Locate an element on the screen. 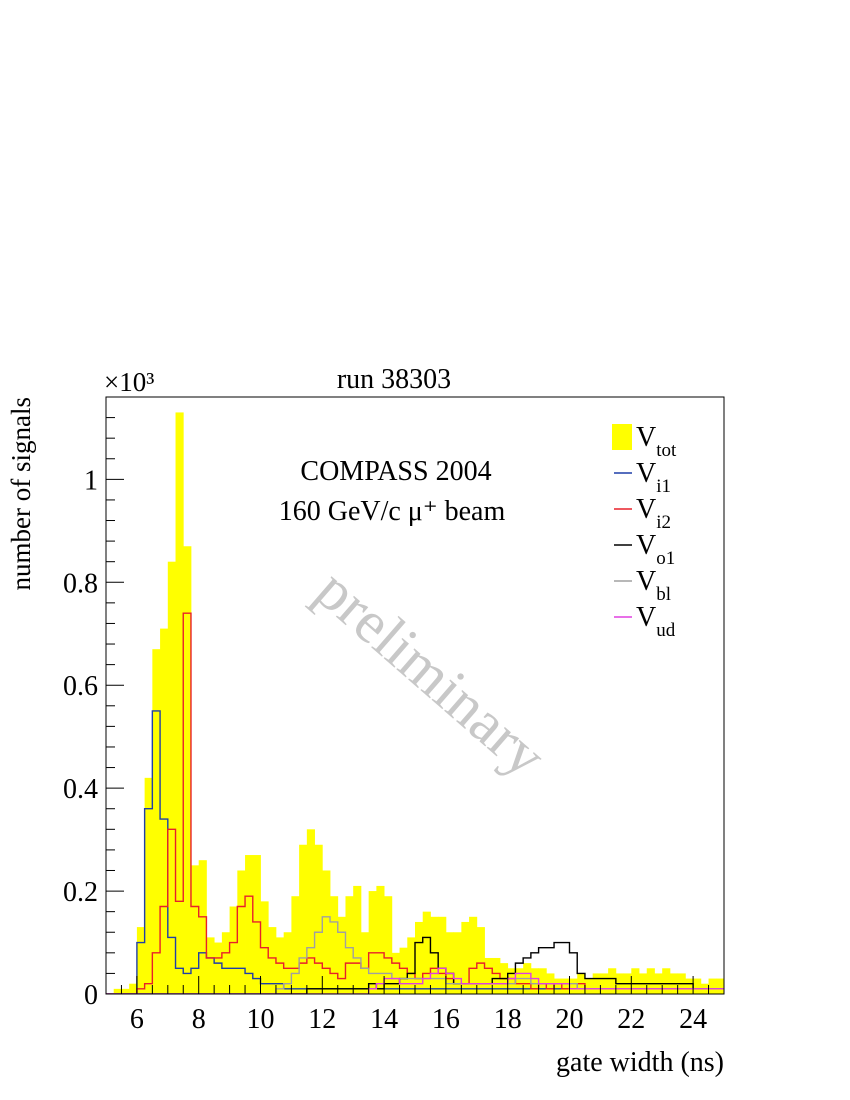 The width and height of the screenshot is (850, 1100). series-ud-line is located at coordinates (415, 980).